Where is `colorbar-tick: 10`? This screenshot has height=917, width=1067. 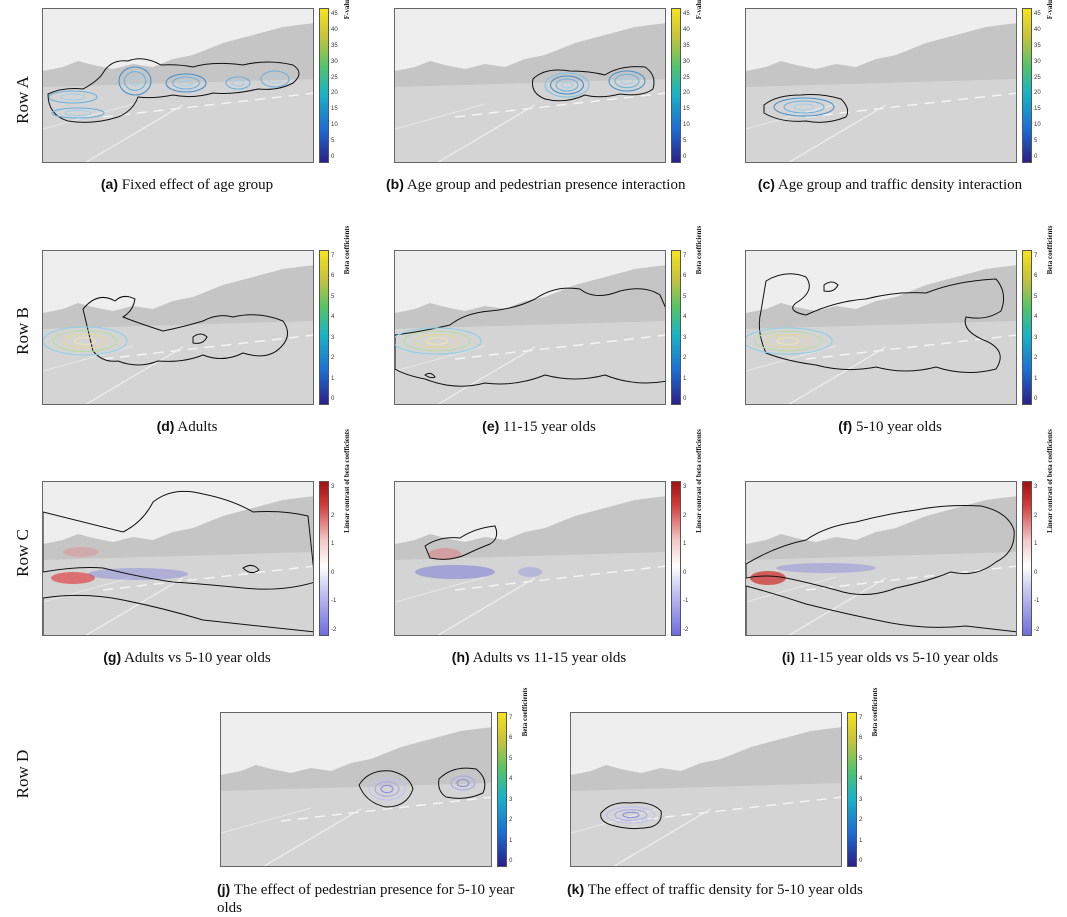
colorbar-tick: 10 is located at coordinates (334, 125).